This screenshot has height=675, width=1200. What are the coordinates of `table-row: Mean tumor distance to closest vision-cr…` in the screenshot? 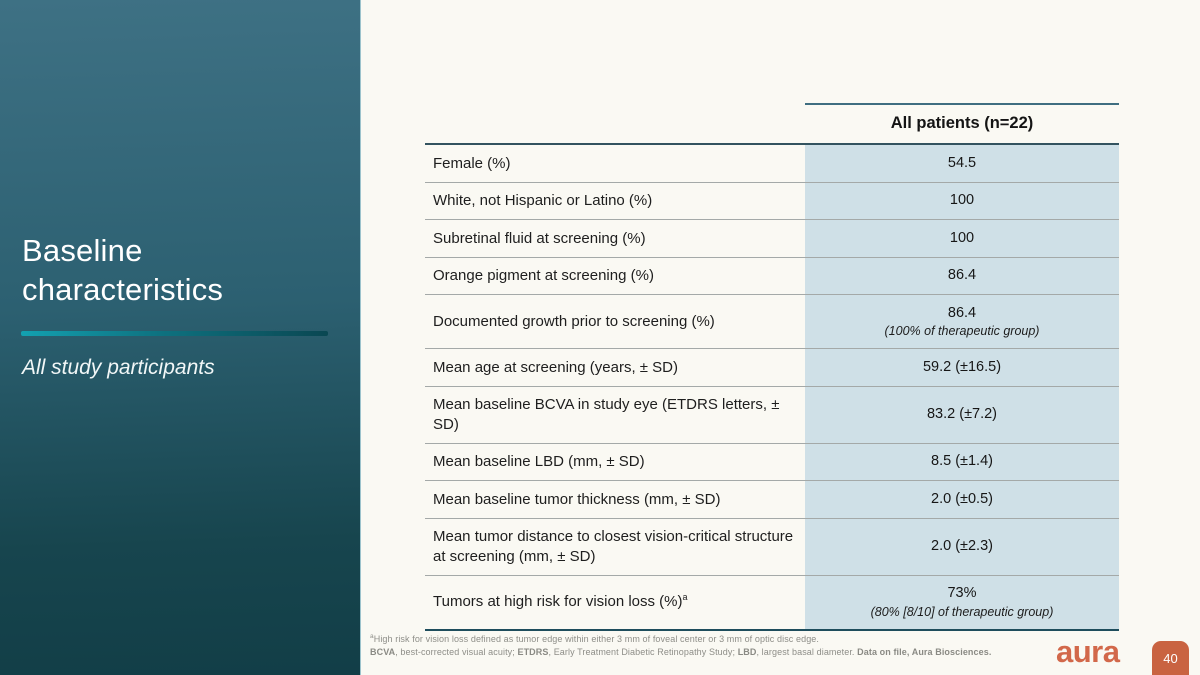 It's located at (772, 547).